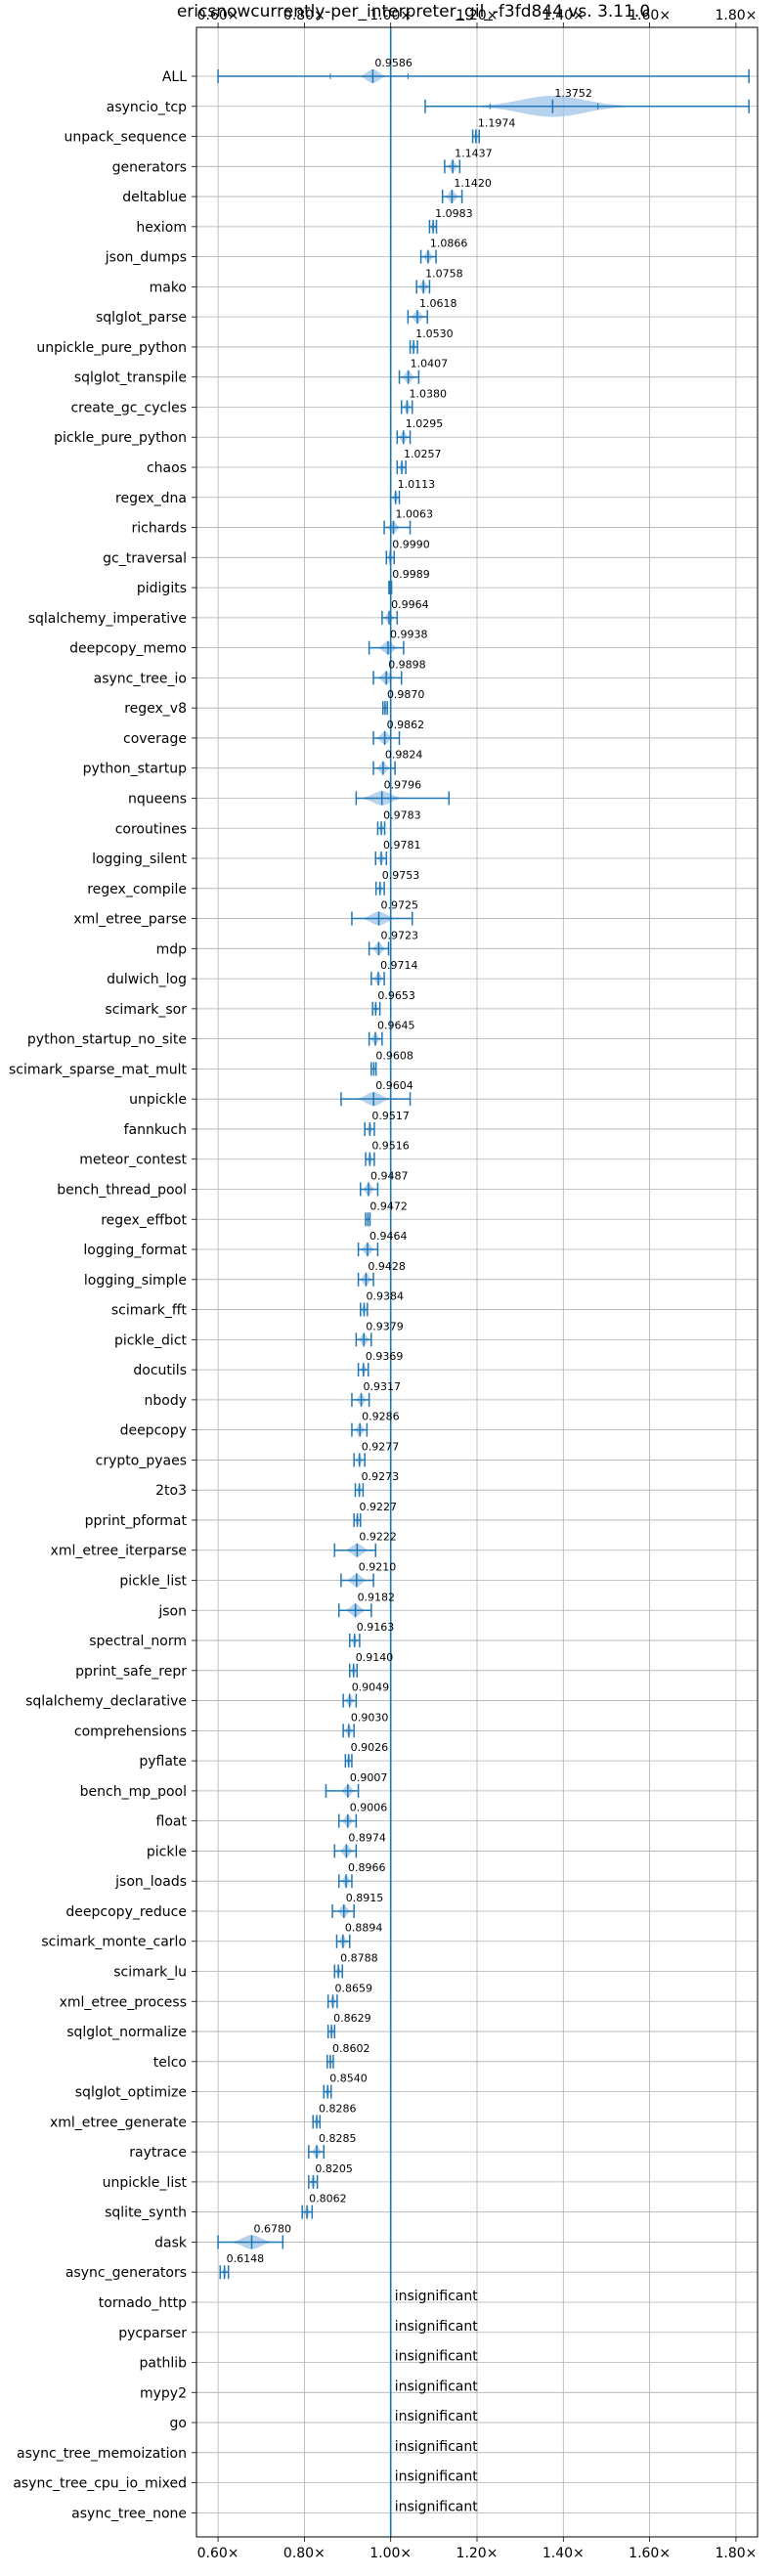 The image size is (782, 2576). What do you see at coordinates (172, 1822) in the screenshot?
I see `y-tick-label: float` at bounding box center [172, 1822].